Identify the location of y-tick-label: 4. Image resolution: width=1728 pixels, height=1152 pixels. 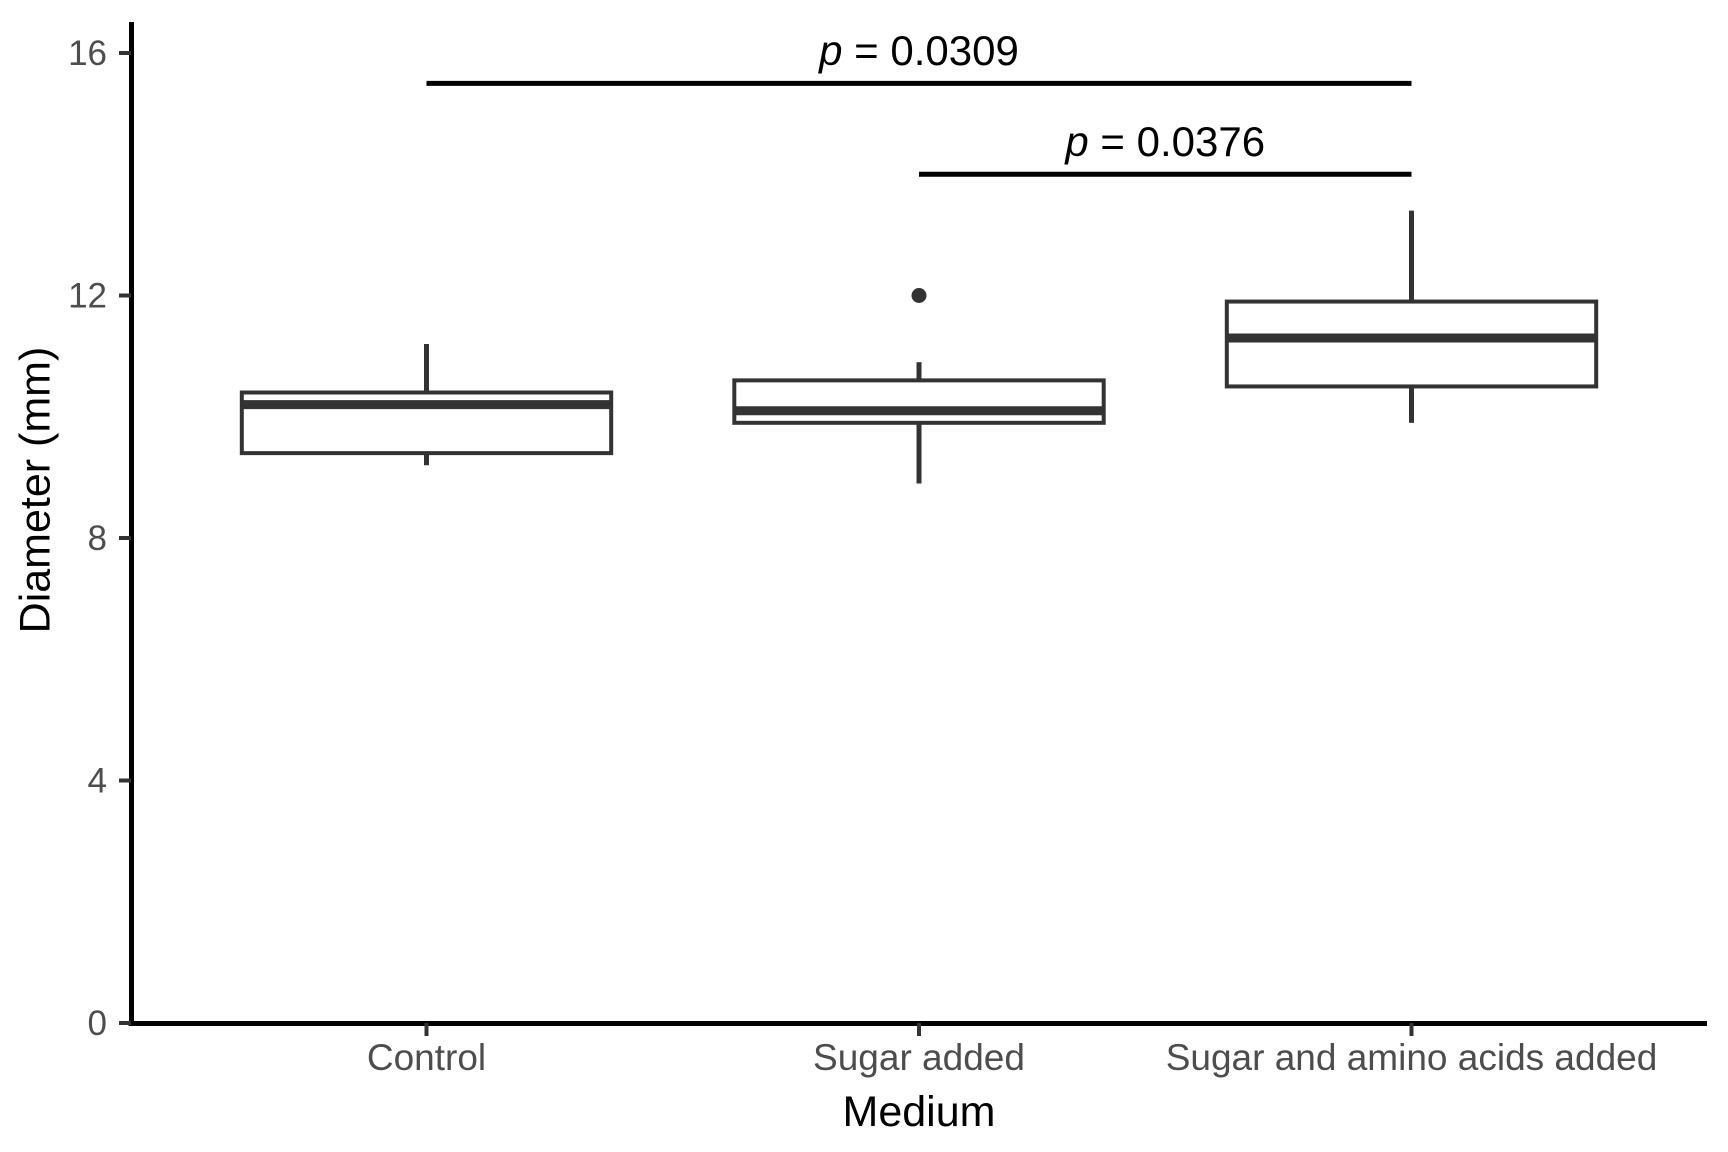
(97, 781).